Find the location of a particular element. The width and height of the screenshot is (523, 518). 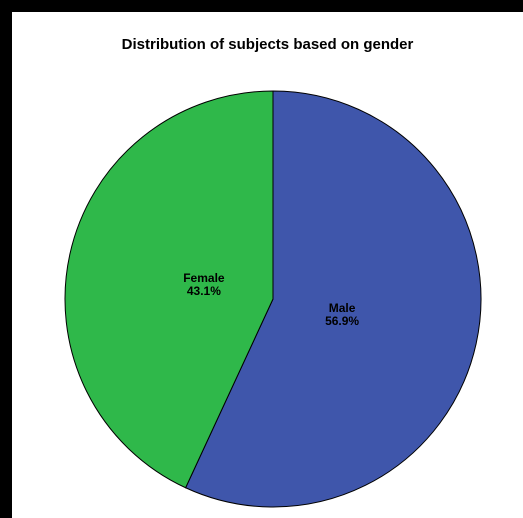

slice-label-male: Male is located at coordinates (342, 308).